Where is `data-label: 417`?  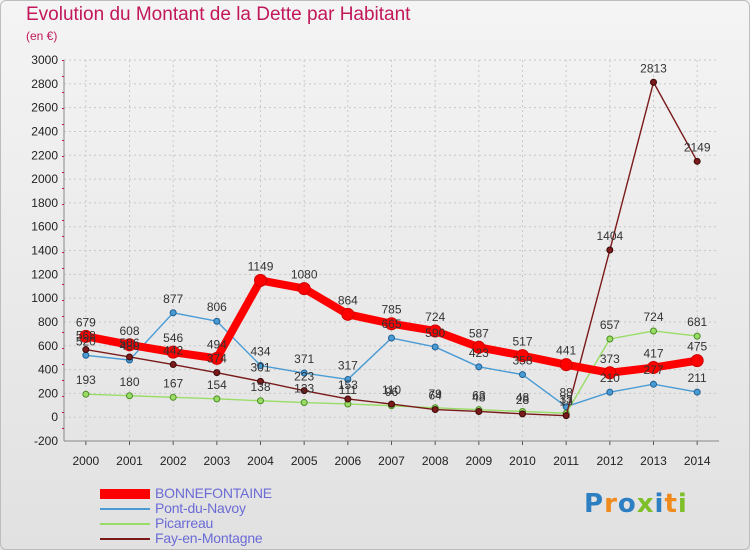
data-label: 417 is located at coordinates (653, 354).